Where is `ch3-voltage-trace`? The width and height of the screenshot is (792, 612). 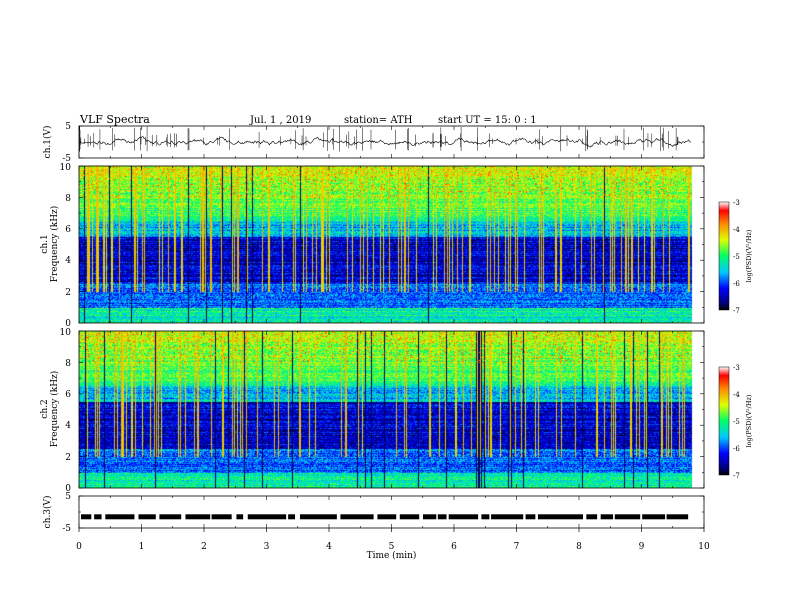 ch3-voltage-trace is located at coordinates (385, 517).